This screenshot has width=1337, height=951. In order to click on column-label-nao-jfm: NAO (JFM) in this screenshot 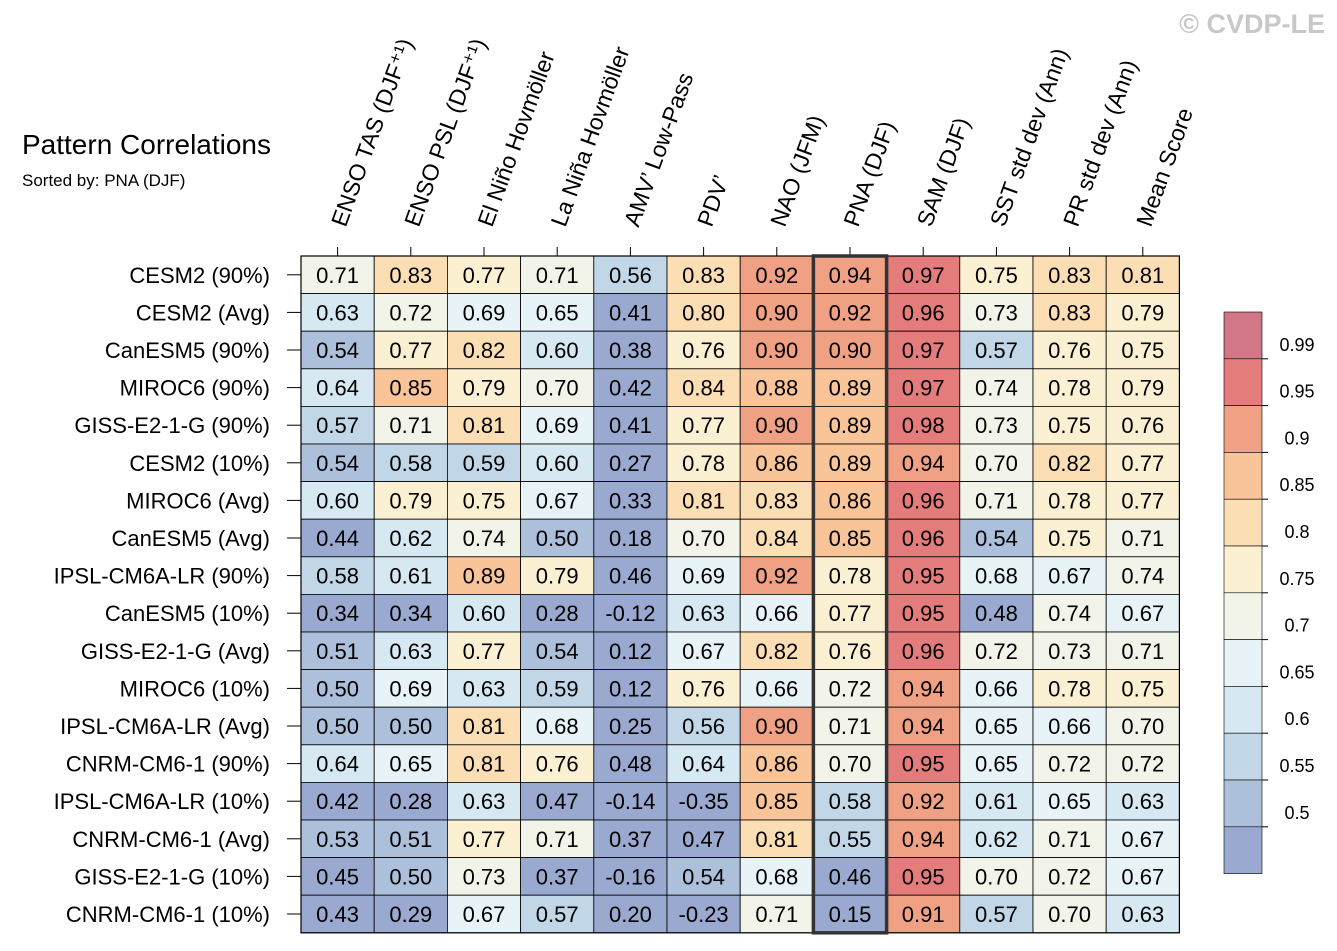, I will do `click(797, 171)`.